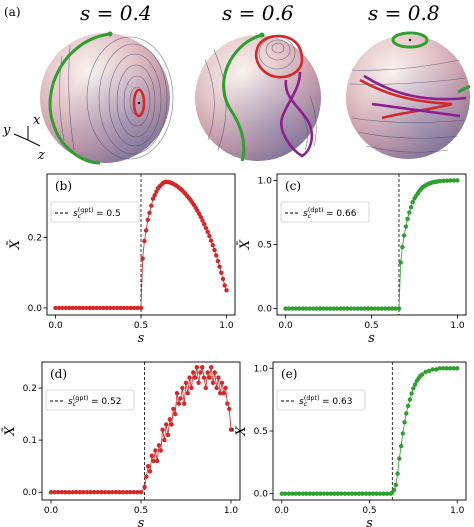  Describe the element at coordinates (265, 310) in the screenshot. I see `y-tick-label-c-0: 0.0` at that location.